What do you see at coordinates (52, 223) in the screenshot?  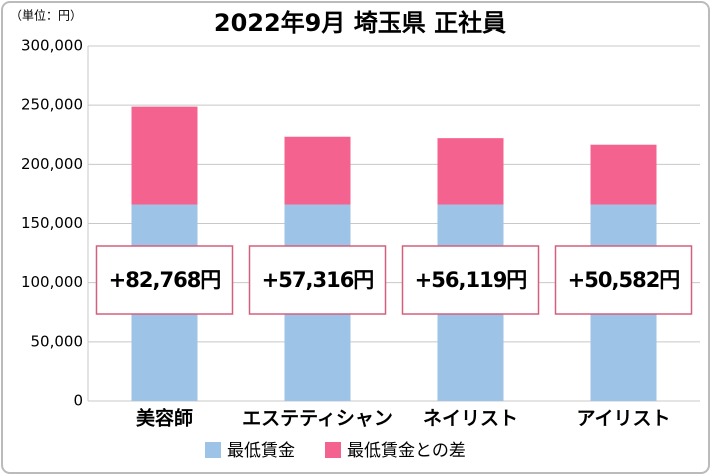 I see `y-tick-label: 150,000` at bounding box center [52, 223].